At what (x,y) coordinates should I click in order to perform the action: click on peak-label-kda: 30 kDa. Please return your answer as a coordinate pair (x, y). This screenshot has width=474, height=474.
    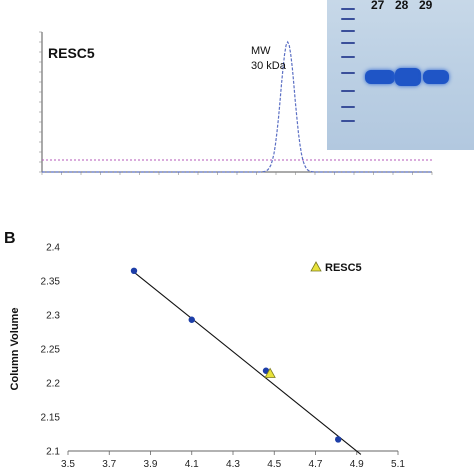
    Looking at the image, I should click on (269, 66).